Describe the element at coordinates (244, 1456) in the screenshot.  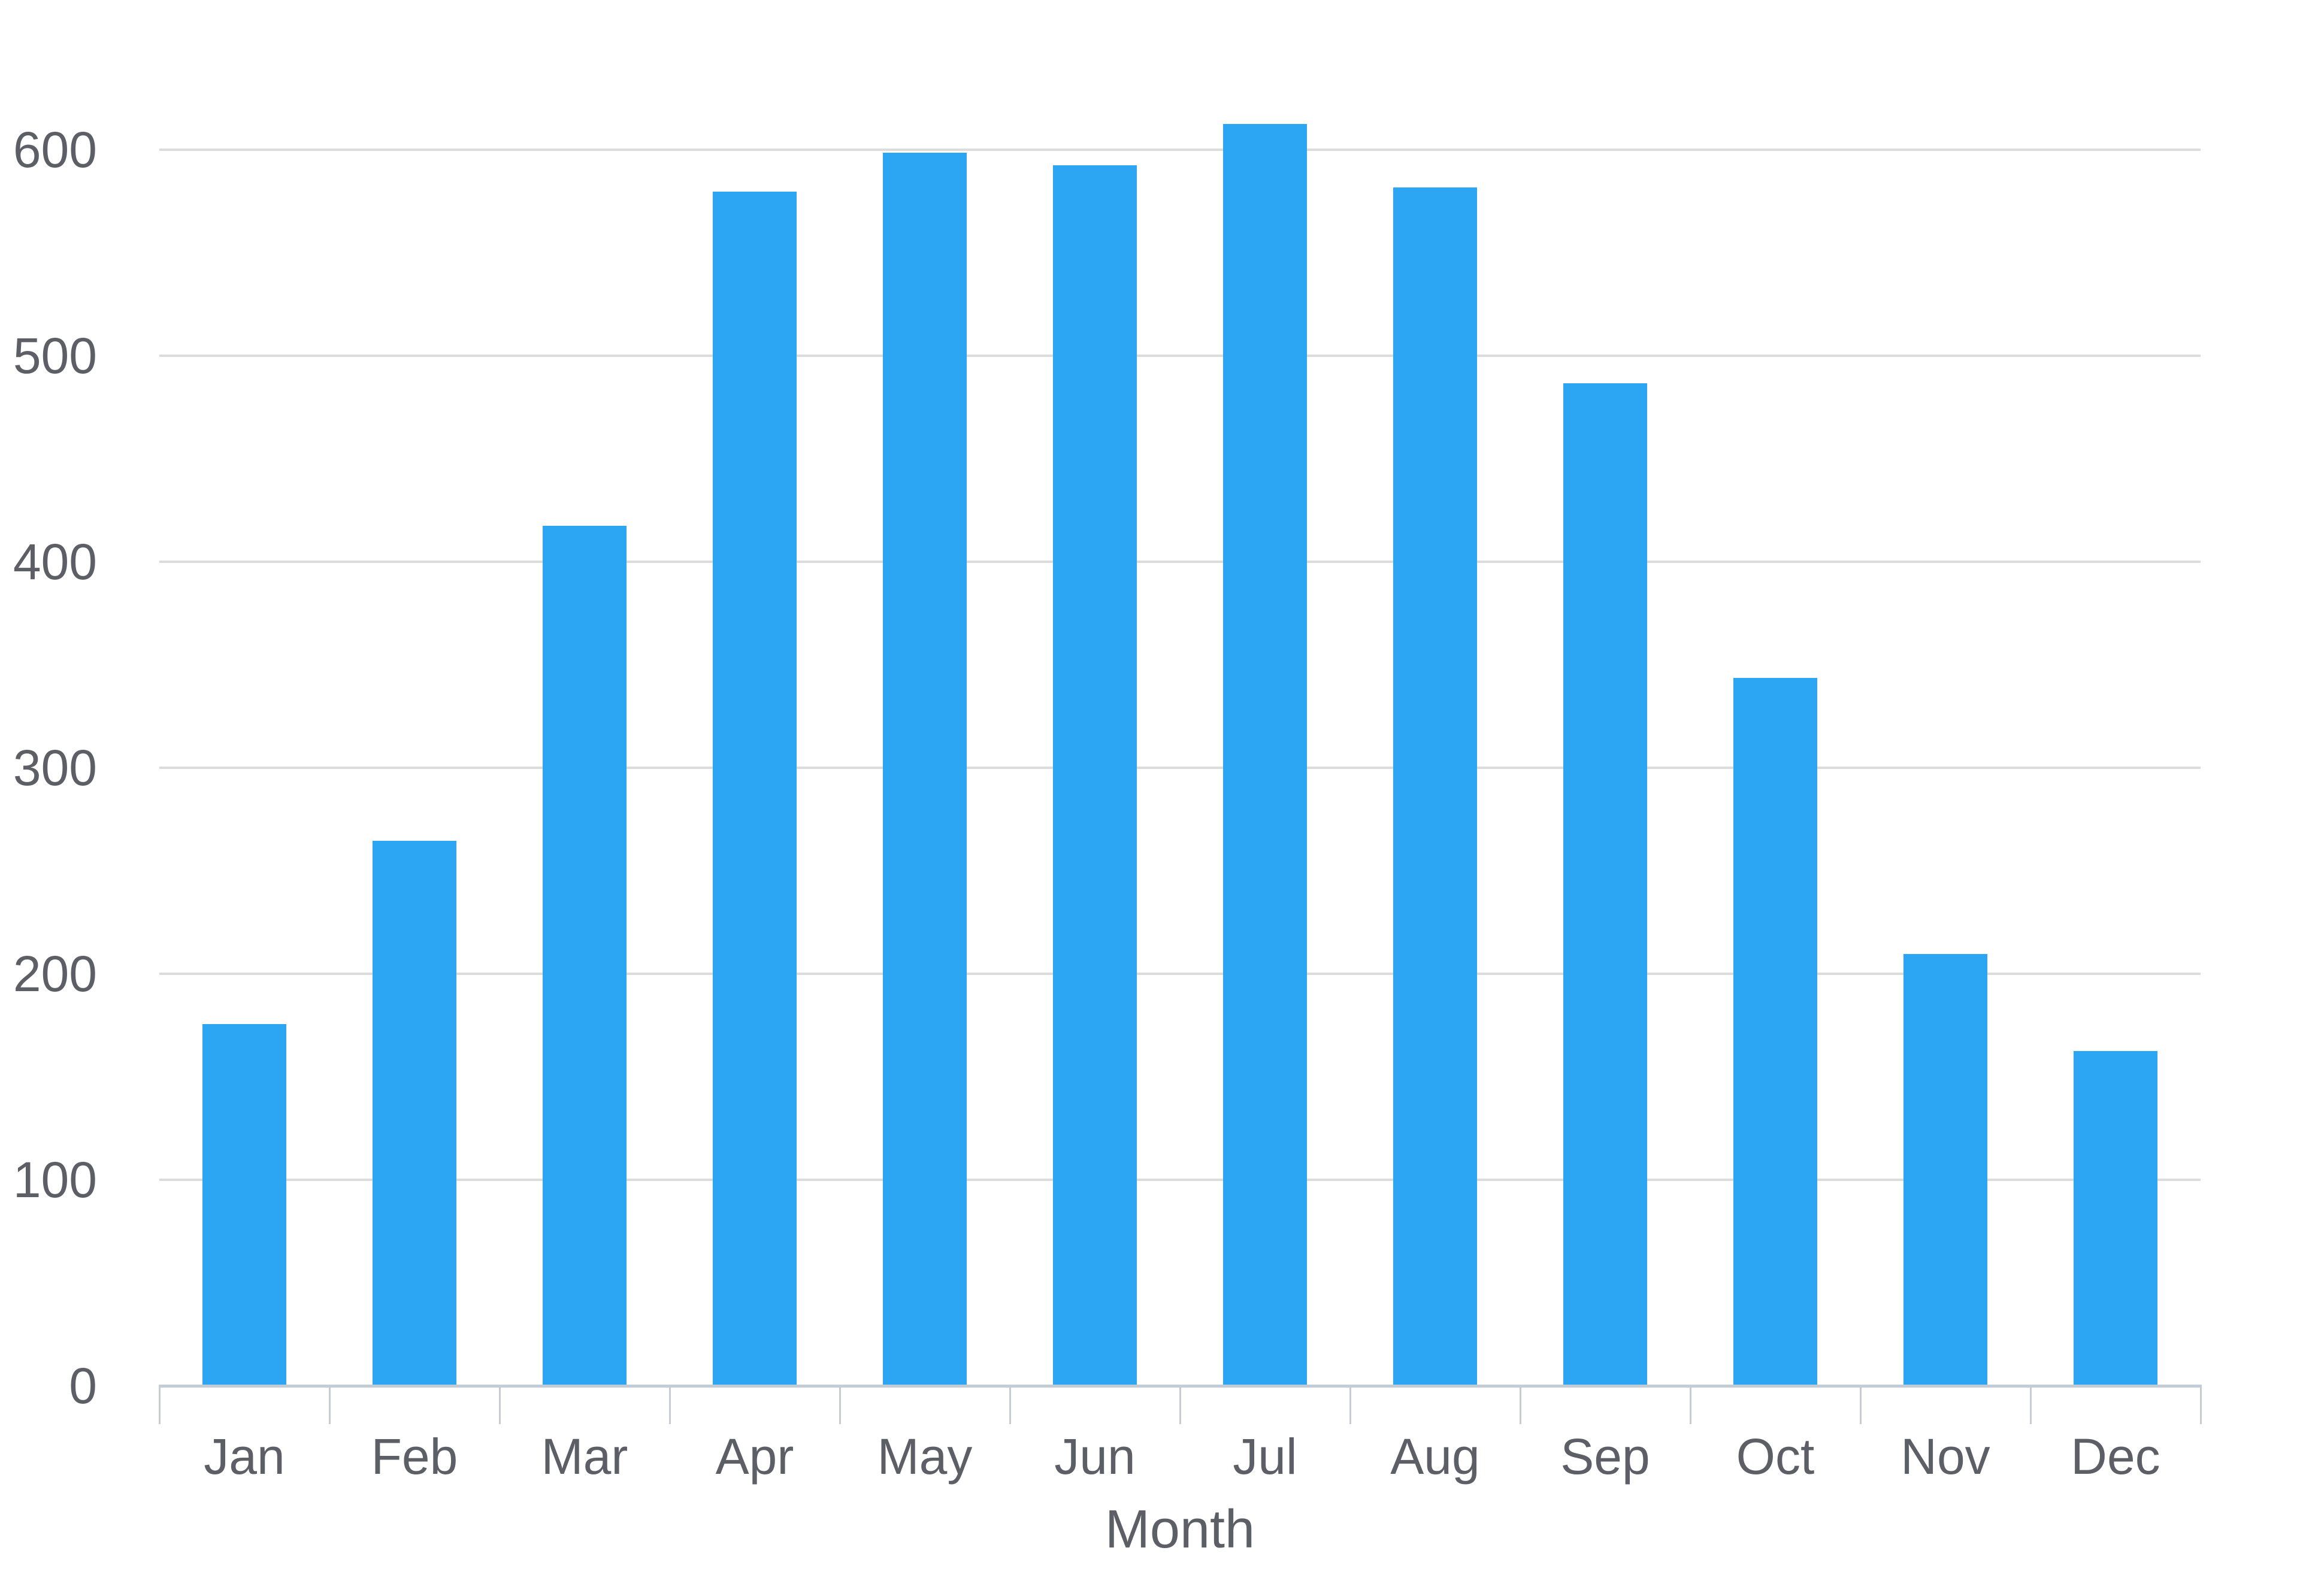
I see `x-axis-tick-label: Jan` at that location.